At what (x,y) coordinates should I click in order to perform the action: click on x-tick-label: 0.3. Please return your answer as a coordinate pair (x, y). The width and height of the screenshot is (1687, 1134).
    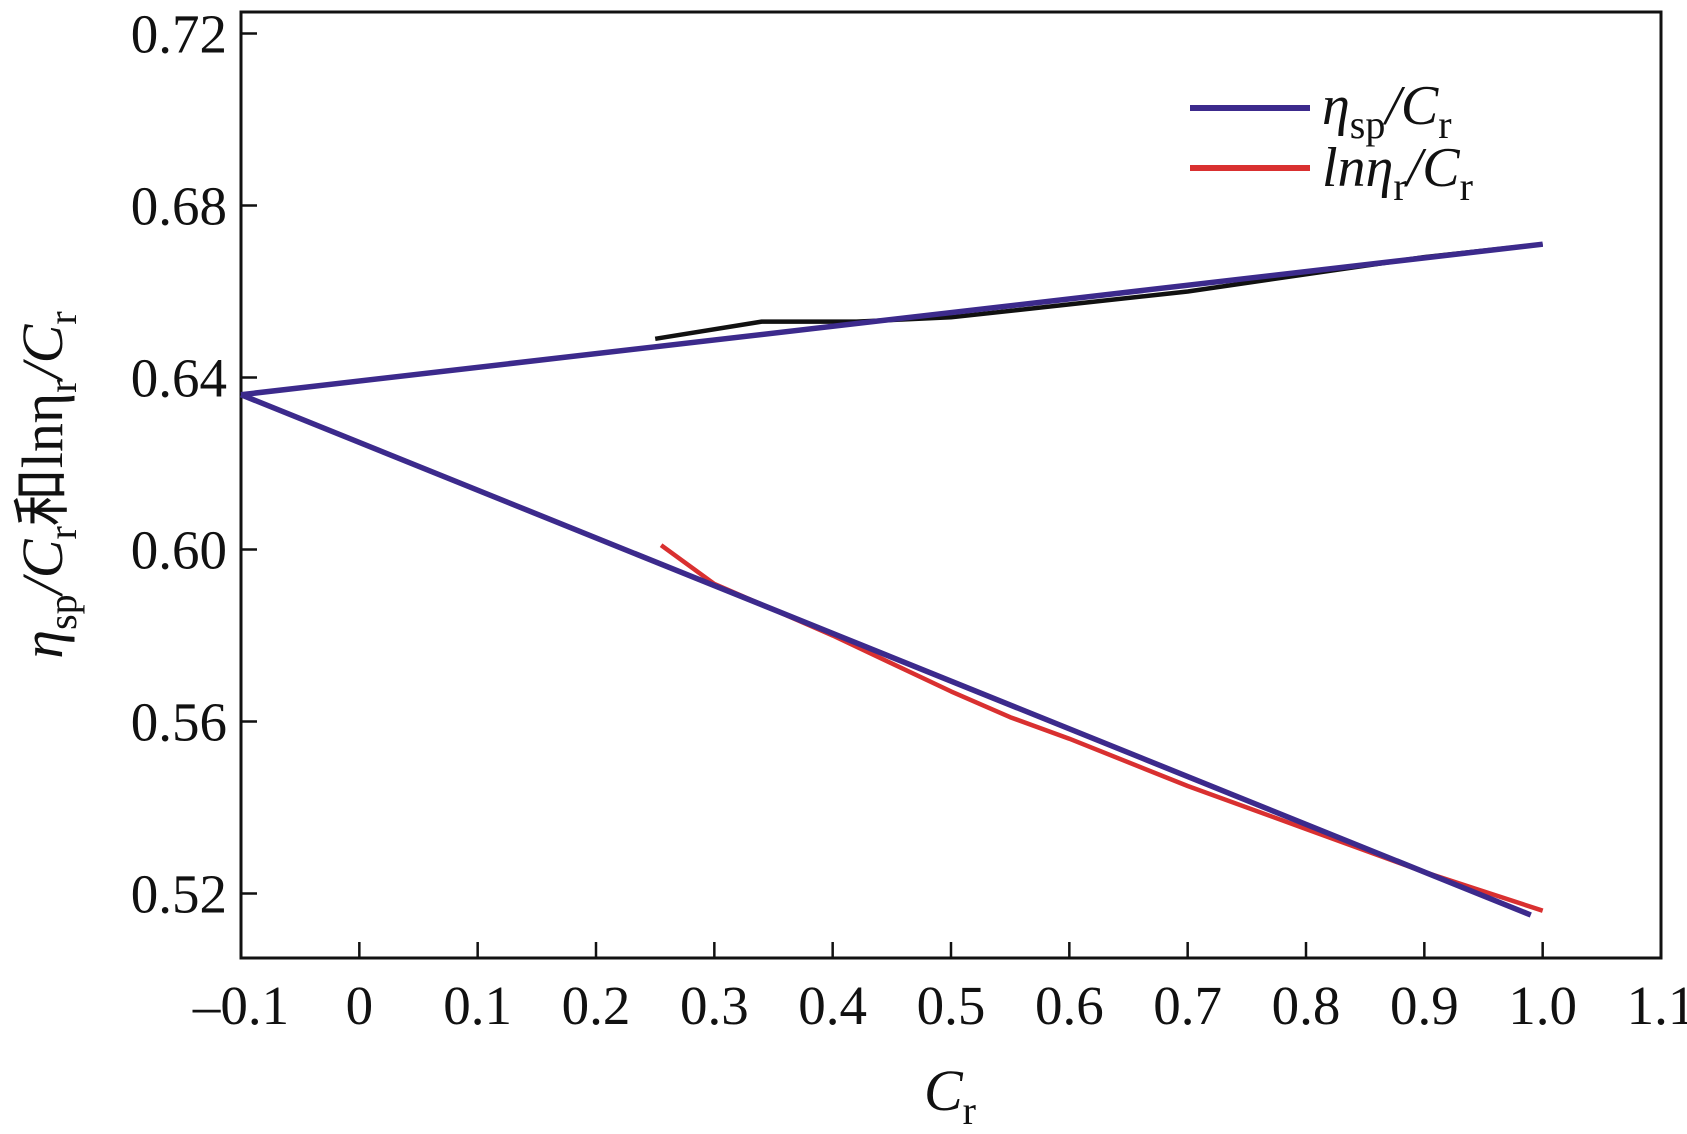
    Looking at the image, I should click on (714, 1005).